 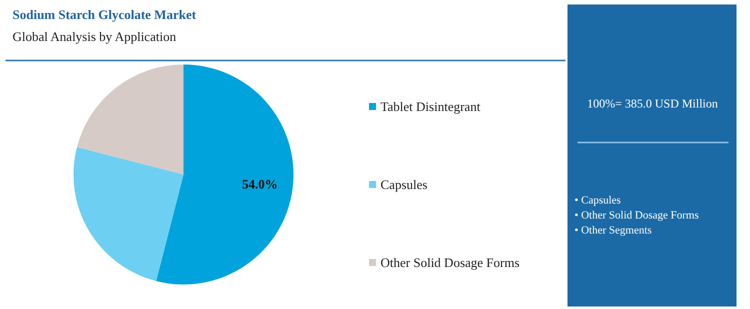 I want to click on text: • Other Segments, so click(x=613, y=230).